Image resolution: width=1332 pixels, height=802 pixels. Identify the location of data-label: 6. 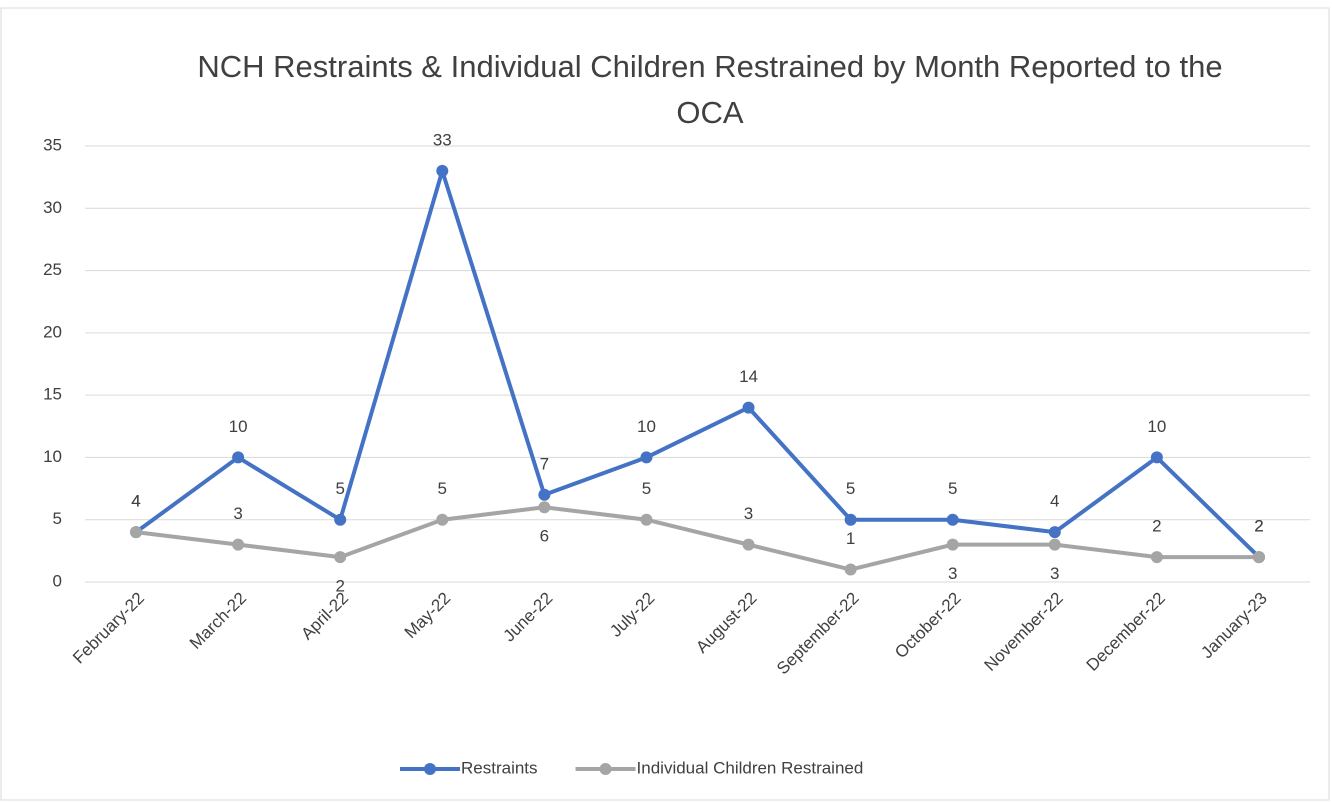
(544, 536).